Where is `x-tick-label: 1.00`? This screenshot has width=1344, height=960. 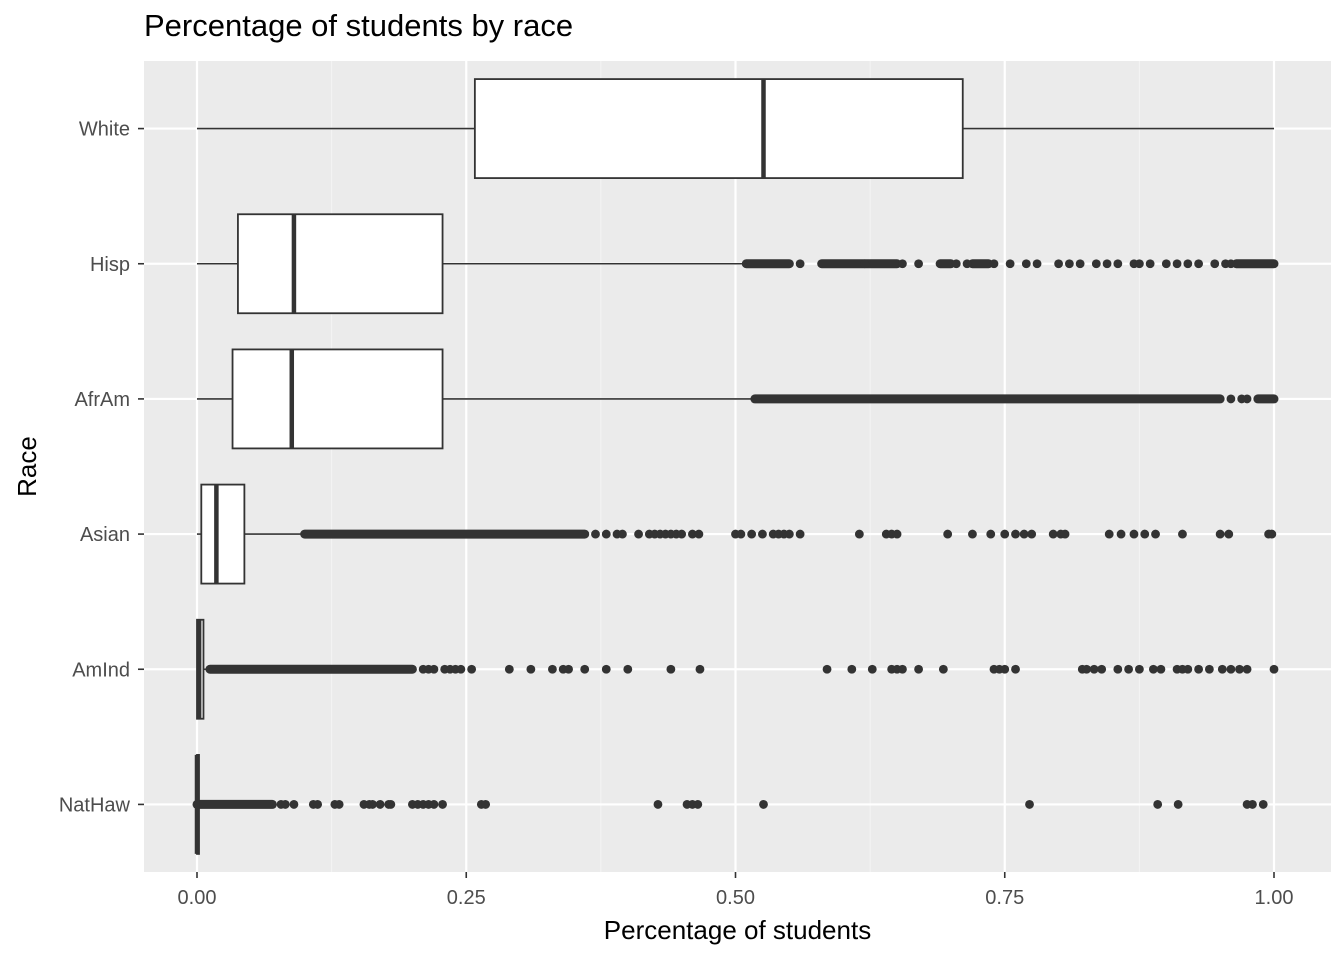
x-tick-label: 1.00 is located at coordinates (1274, 898).